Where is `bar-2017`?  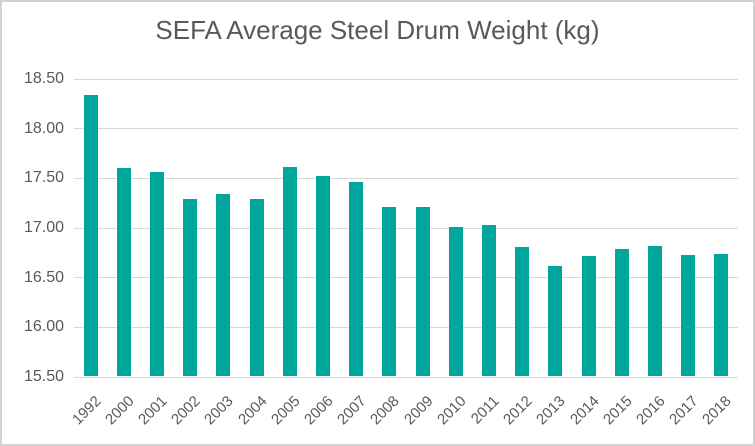 bar-2017 is located at coordinates (688, 315).